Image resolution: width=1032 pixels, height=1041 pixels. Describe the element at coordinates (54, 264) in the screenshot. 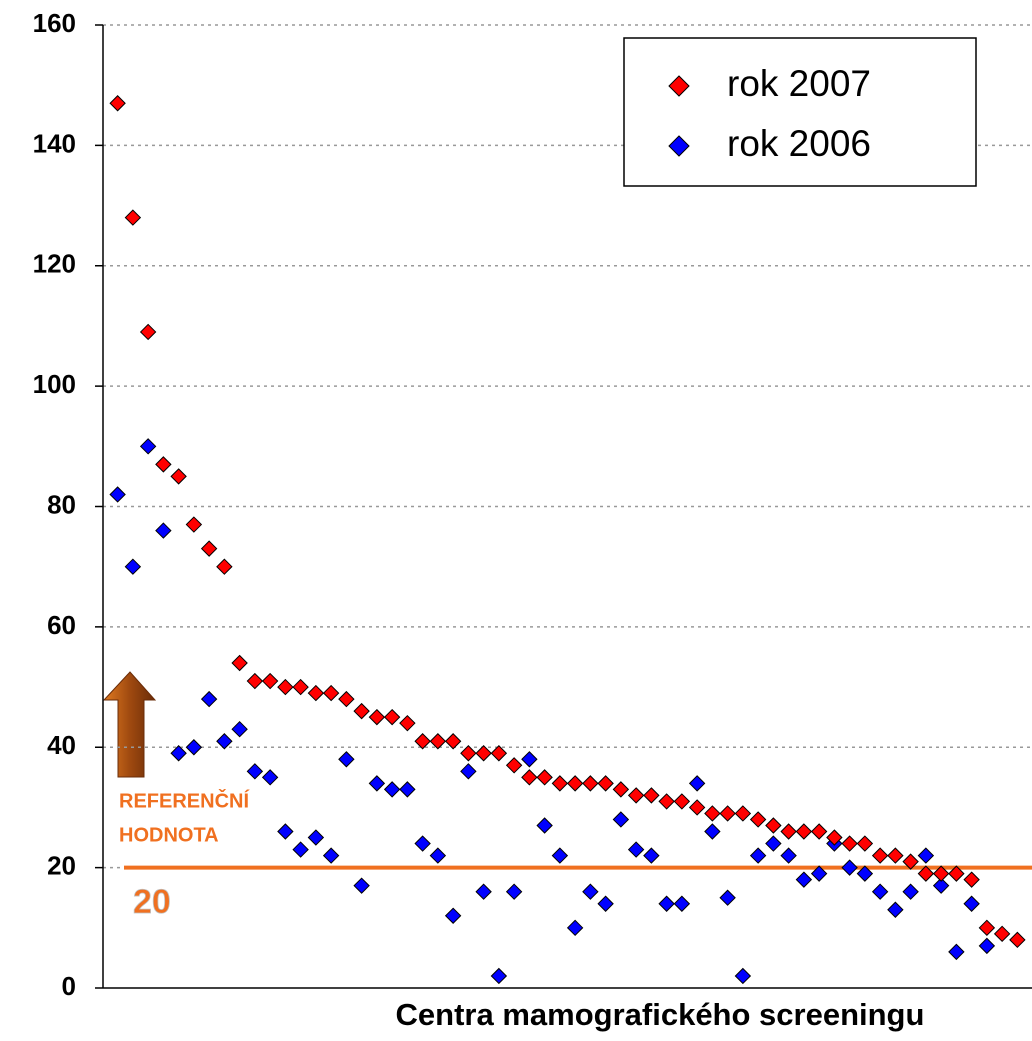

I see `y-tick-label: 120` at that location.